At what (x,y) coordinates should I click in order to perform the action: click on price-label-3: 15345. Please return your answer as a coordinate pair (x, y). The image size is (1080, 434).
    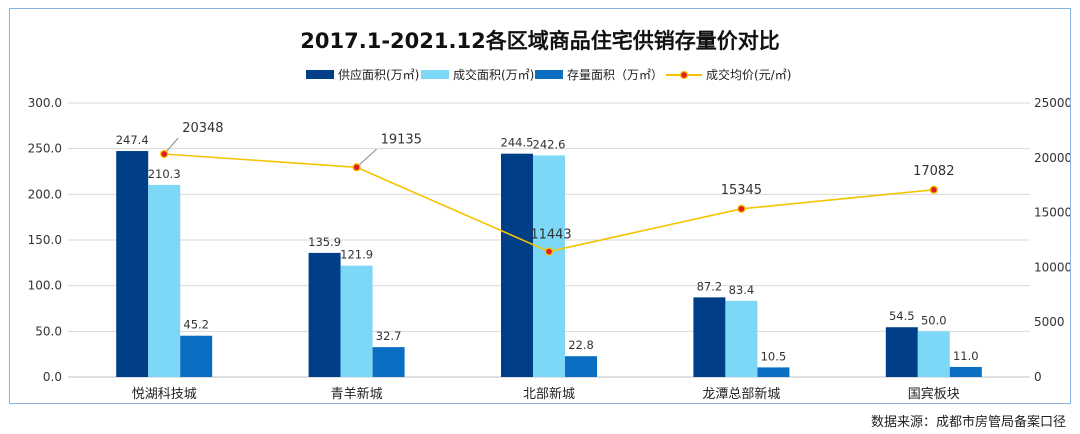
    Looking at the image, I should click on (741, 190).